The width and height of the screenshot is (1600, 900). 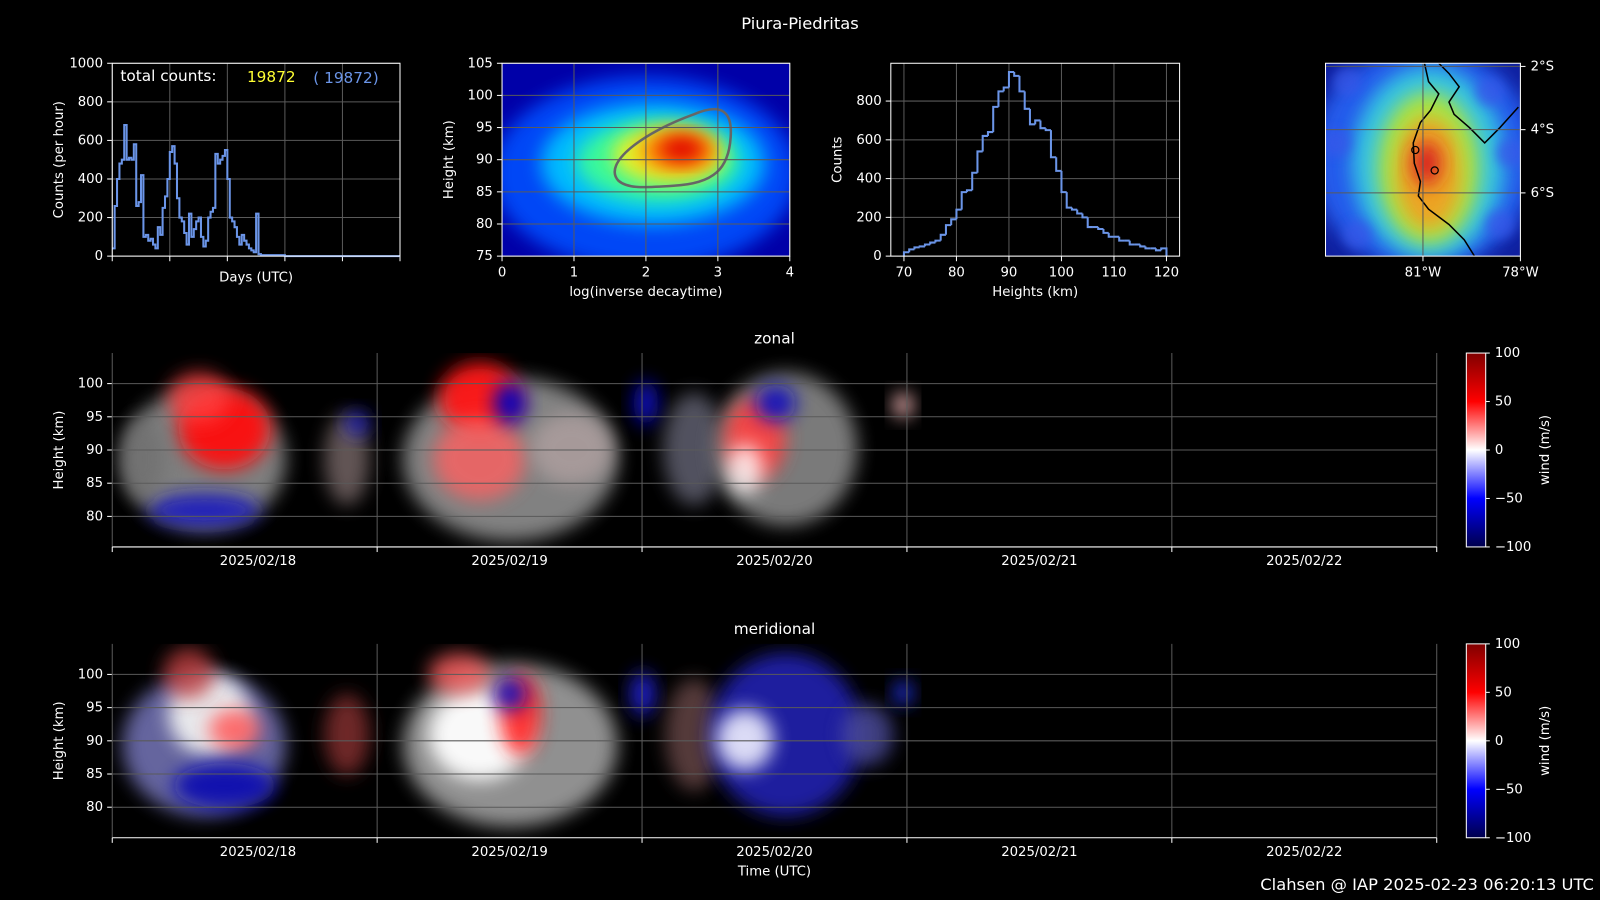 I want to click on total-counts: 19872, so click(x=271, y=77).